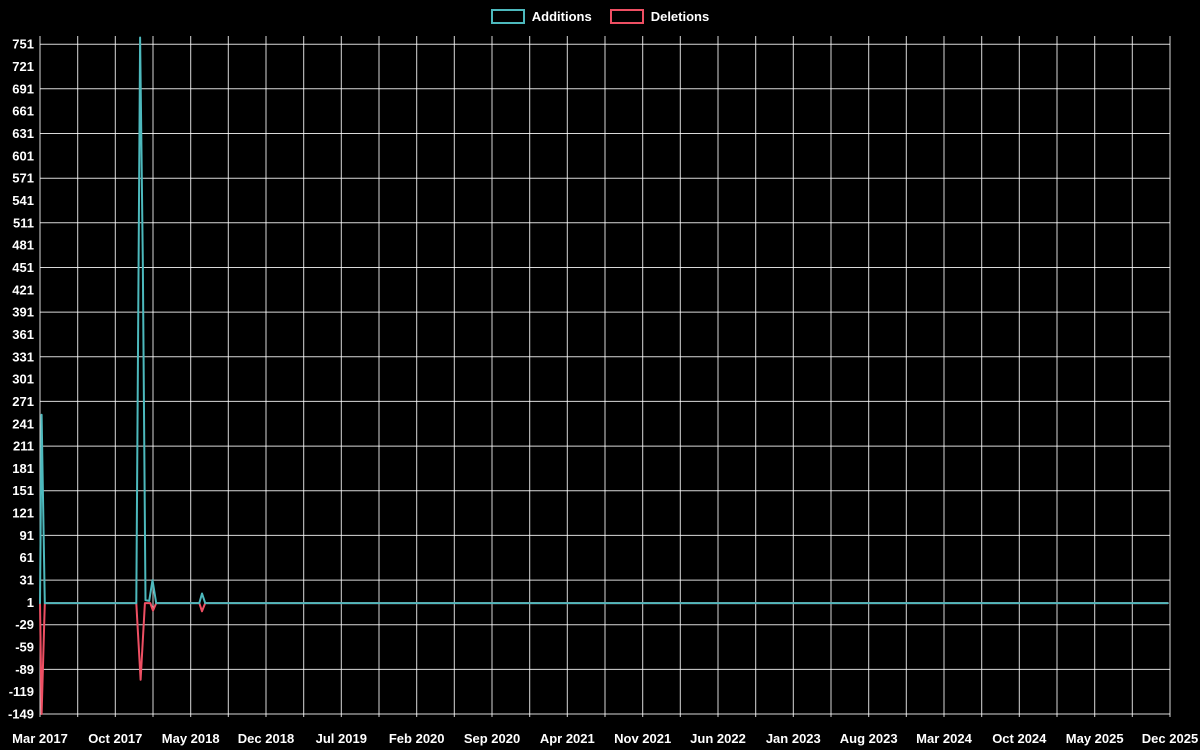 The width and height of the screenshot is (1200, 750). What do you see at coordinates (23, 446) in the screenshot?
I see `y-axis-tick-label: 211` at bounding box center [23, 446].